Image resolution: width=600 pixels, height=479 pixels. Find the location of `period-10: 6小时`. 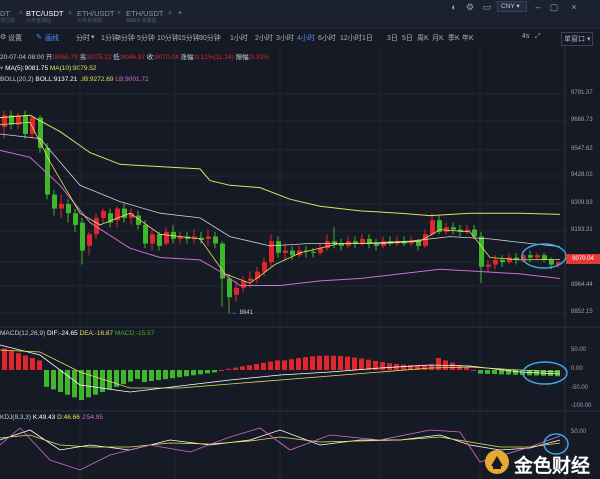

period-10: 6小时 is located at coordinates (327, 38).